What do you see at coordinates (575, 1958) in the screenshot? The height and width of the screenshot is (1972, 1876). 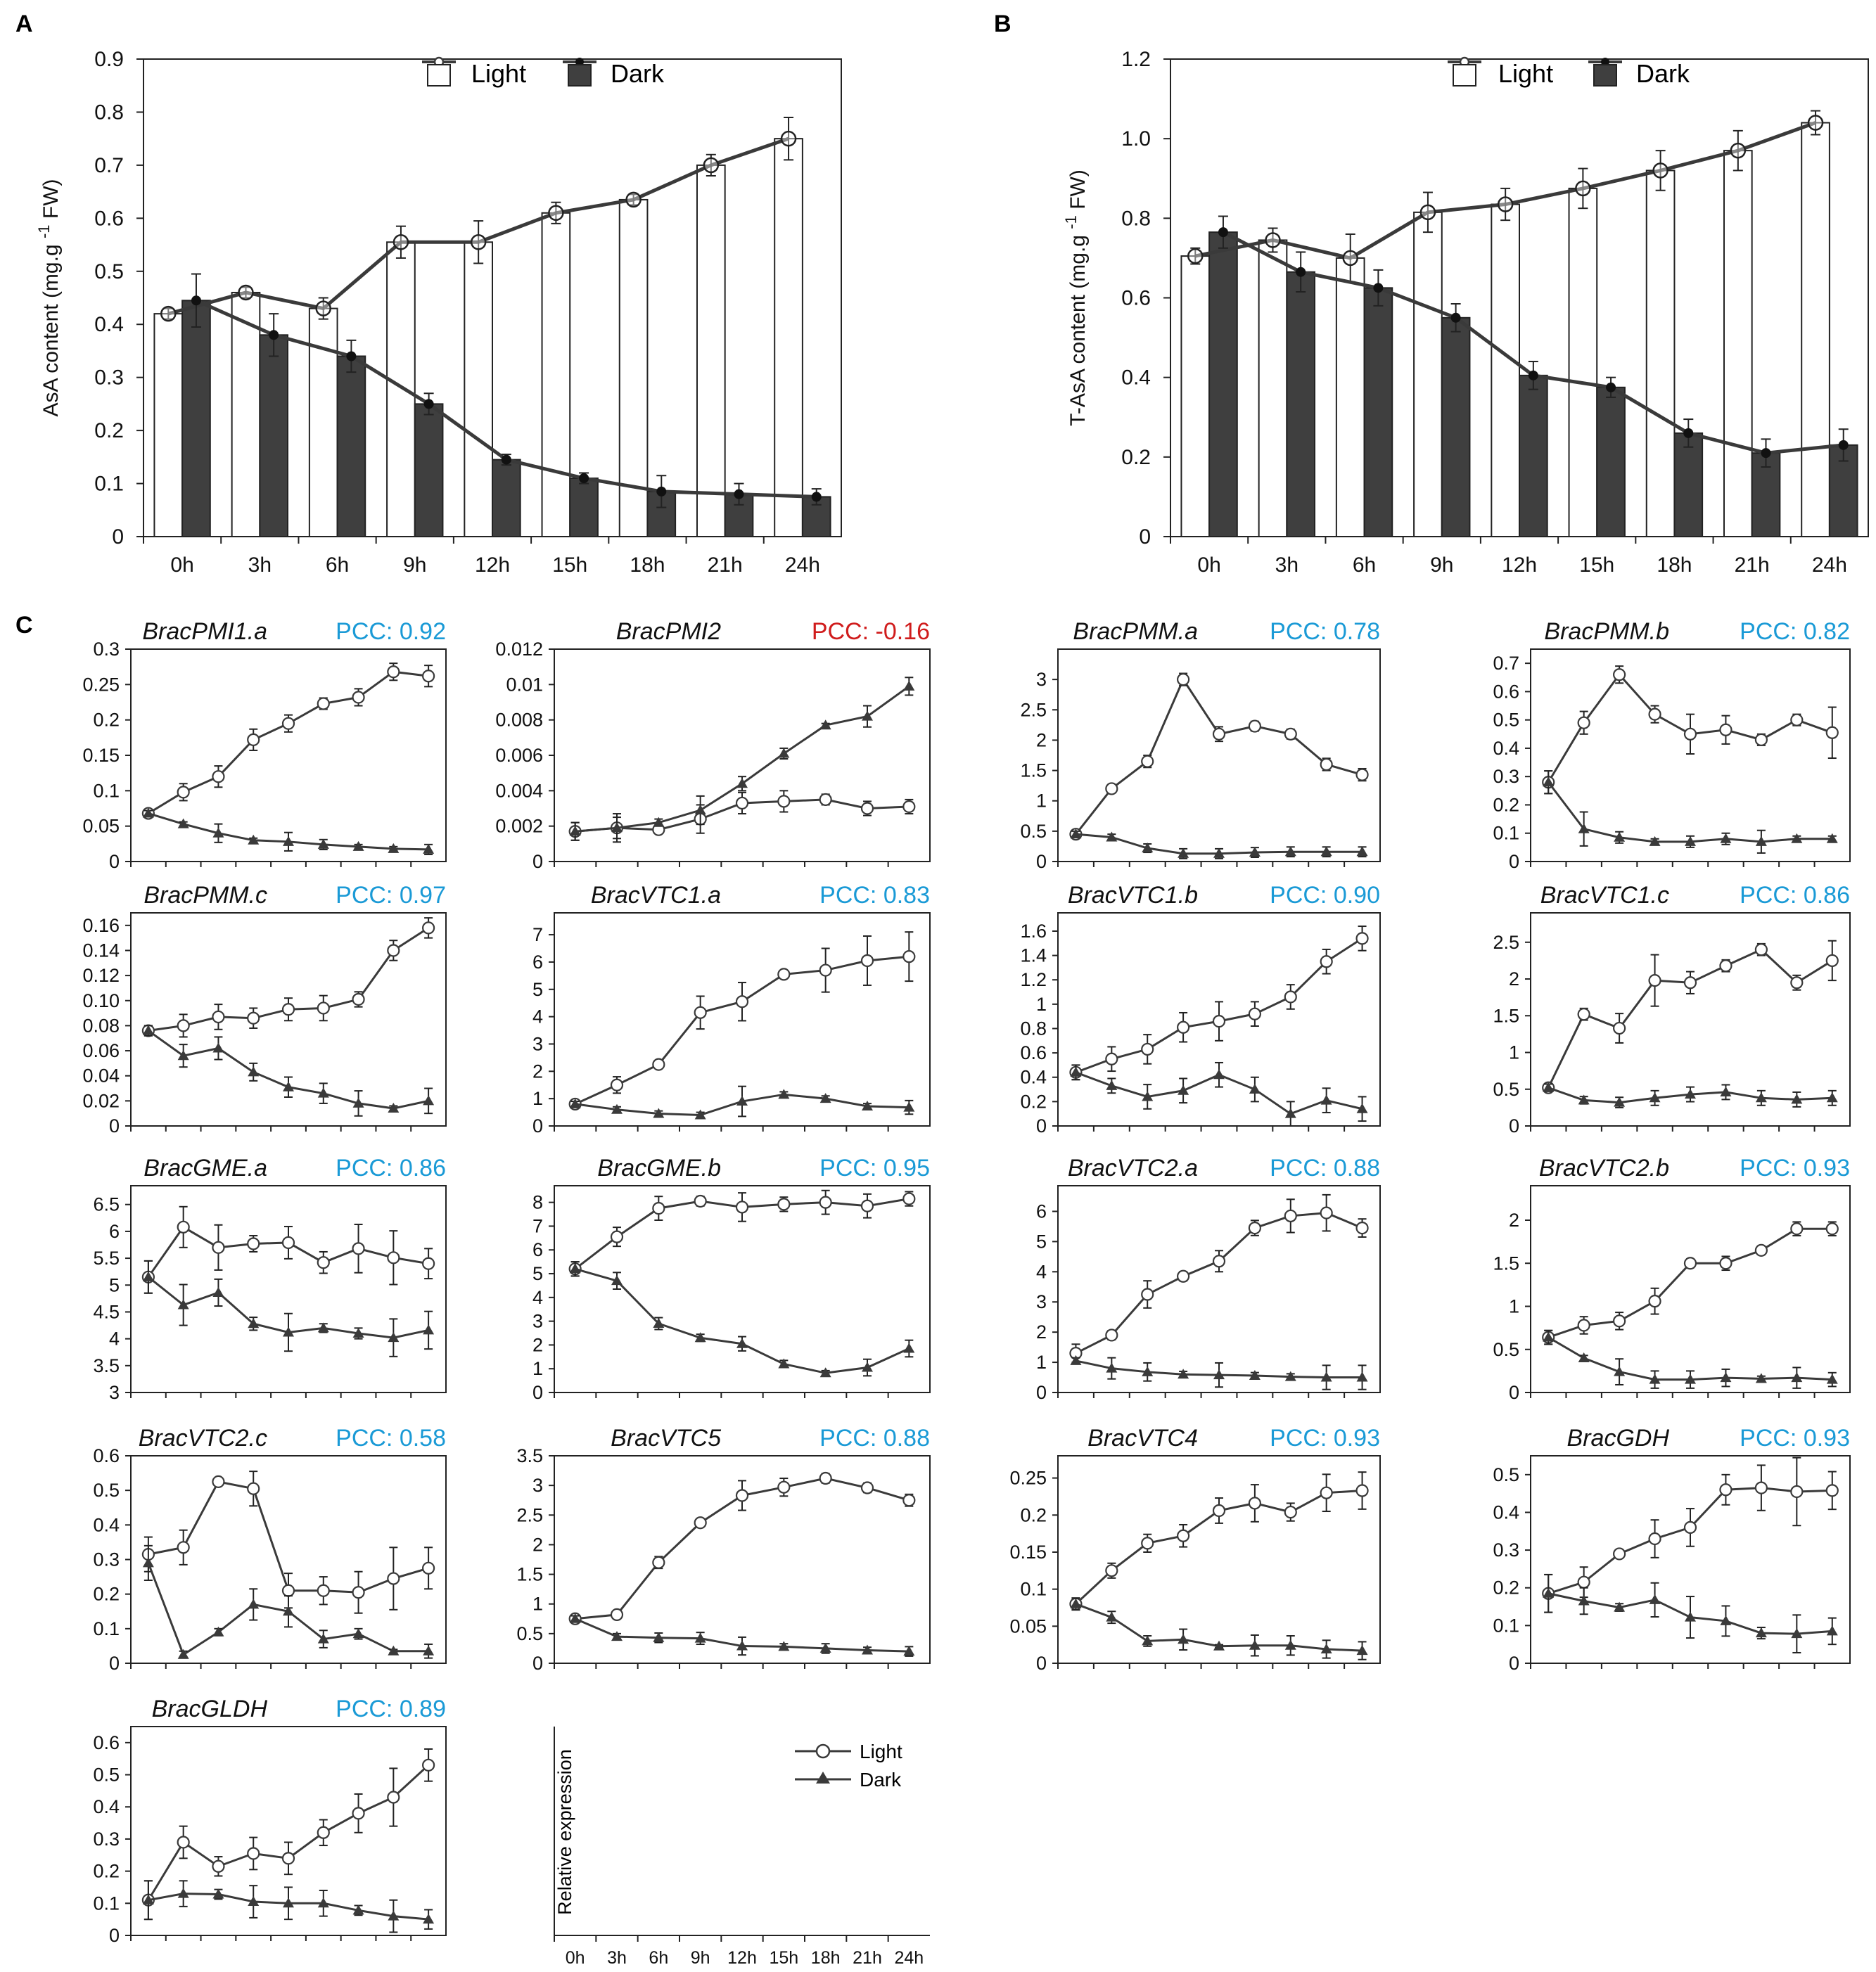 I see `x-tick-label: 0h` at bounding box center [575, 1958].